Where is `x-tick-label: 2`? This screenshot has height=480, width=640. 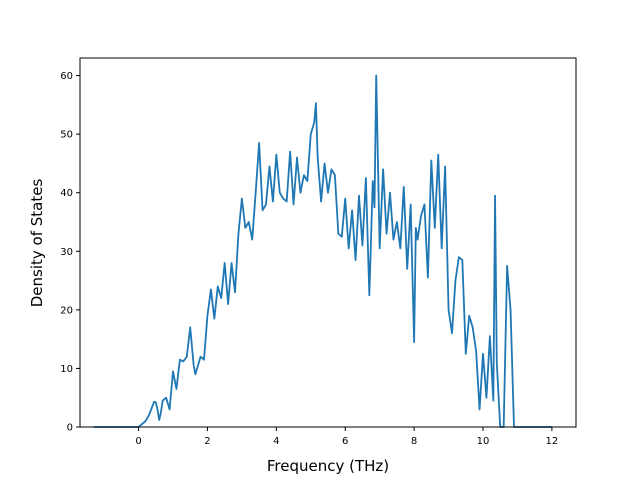 x-tick-label: 2 is located at coordinates (207, 441).